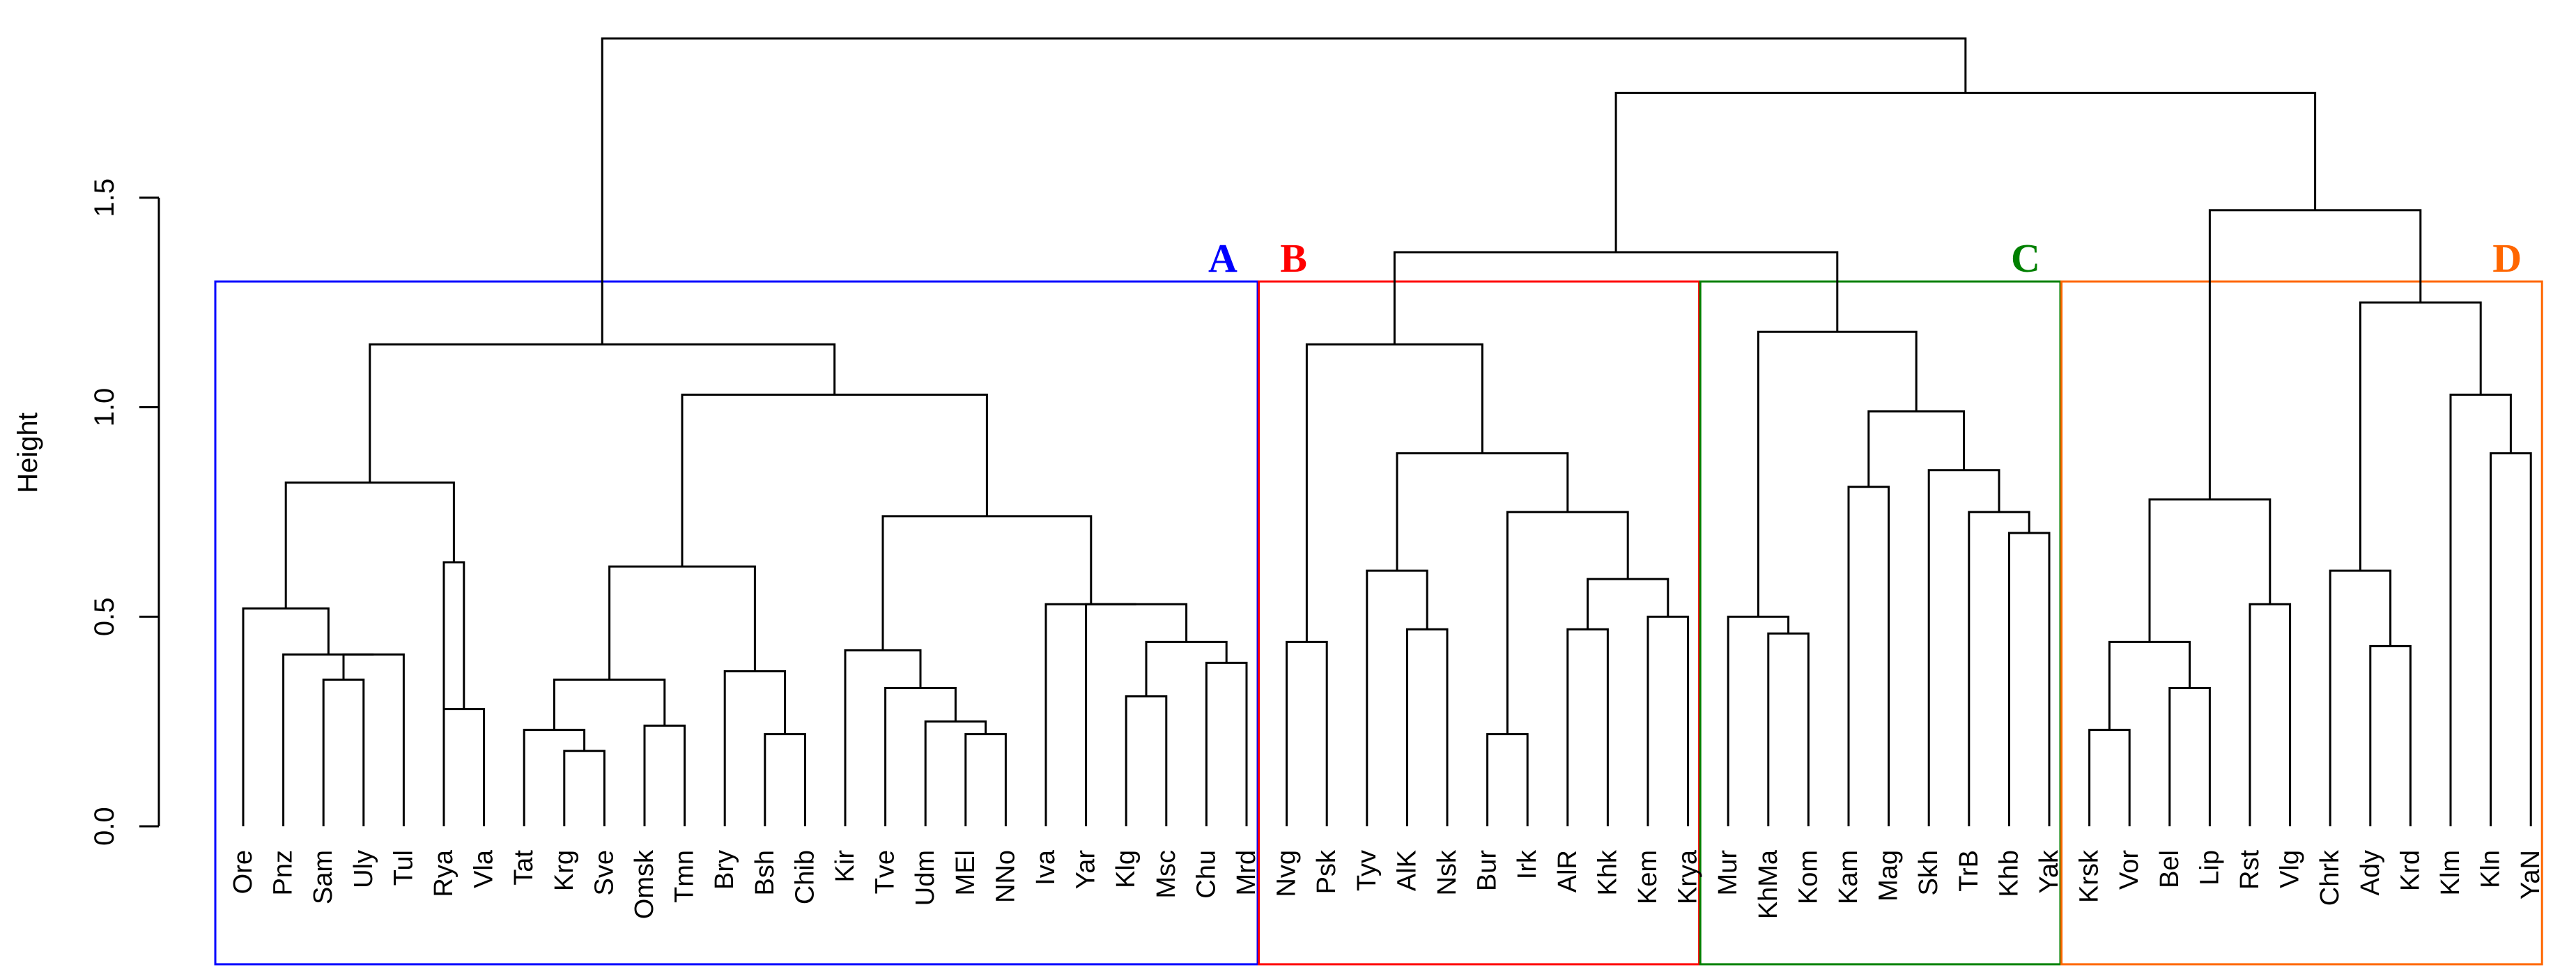  I want to click on leaf-label: AlR, so click(1567, 871).